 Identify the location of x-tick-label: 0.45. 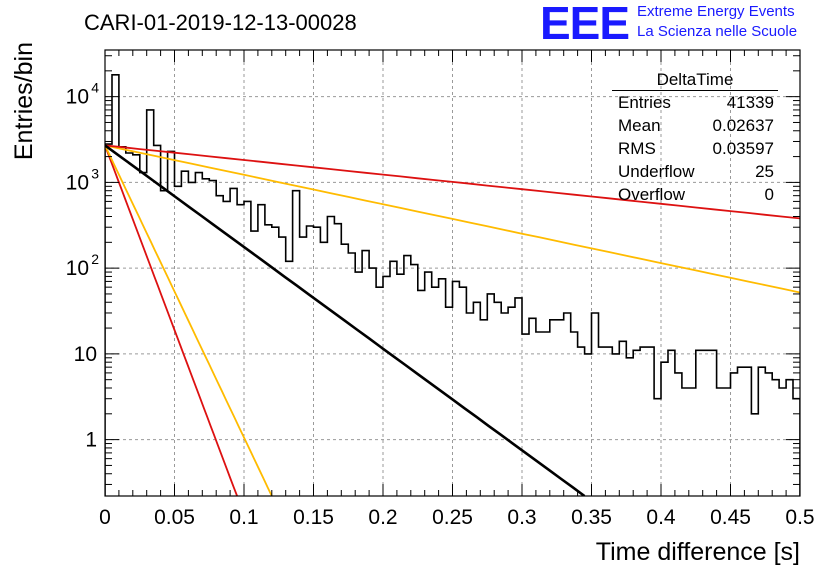
(730, 517).